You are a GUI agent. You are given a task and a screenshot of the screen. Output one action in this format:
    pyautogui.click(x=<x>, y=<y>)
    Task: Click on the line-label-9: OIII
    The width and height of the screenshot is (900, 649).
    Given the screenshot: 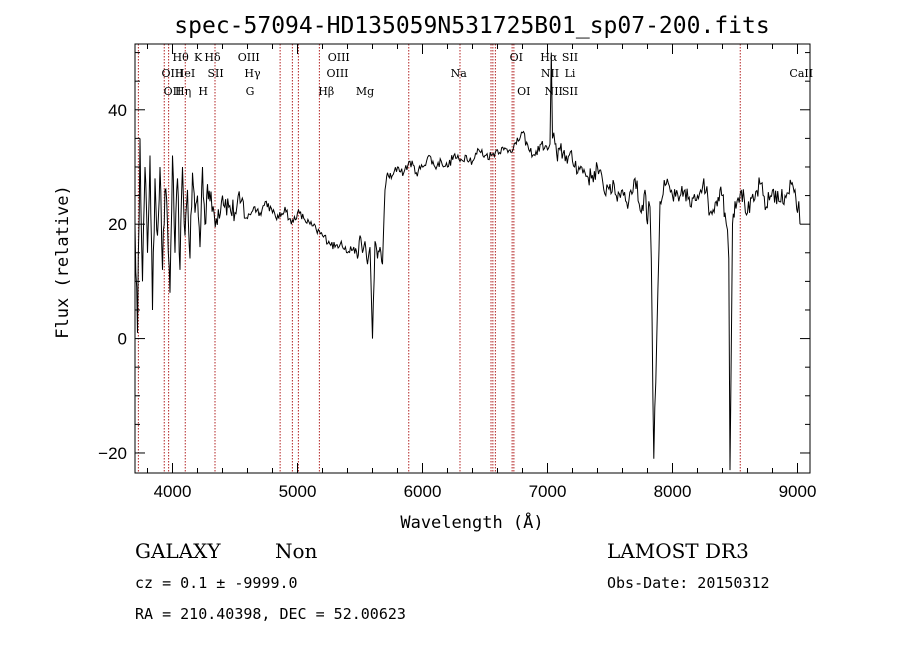 What is the action you would take?
    pyautogui.click(x=249, y=57)
    